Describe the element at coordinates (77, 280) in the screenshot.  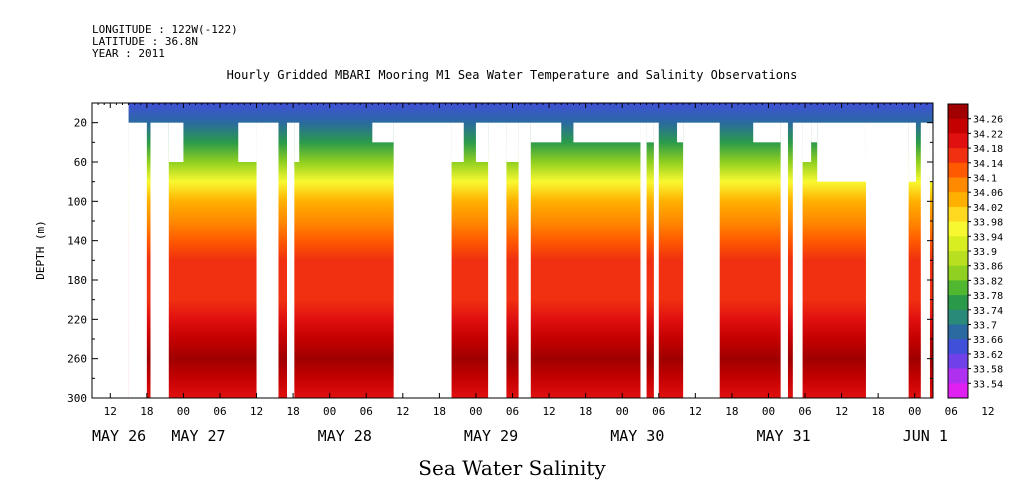
I see `y-tick-label: 180` at that location.